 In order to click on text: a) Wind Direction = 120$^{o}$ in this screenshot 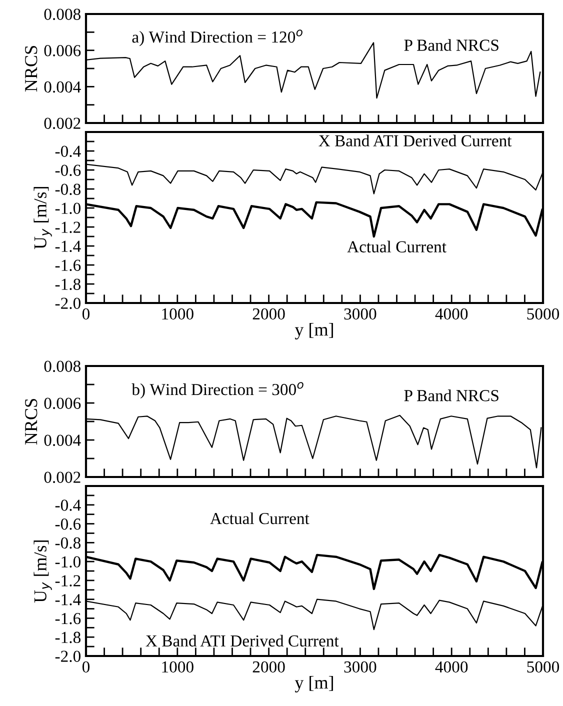, I will do `click(217, 38)`.